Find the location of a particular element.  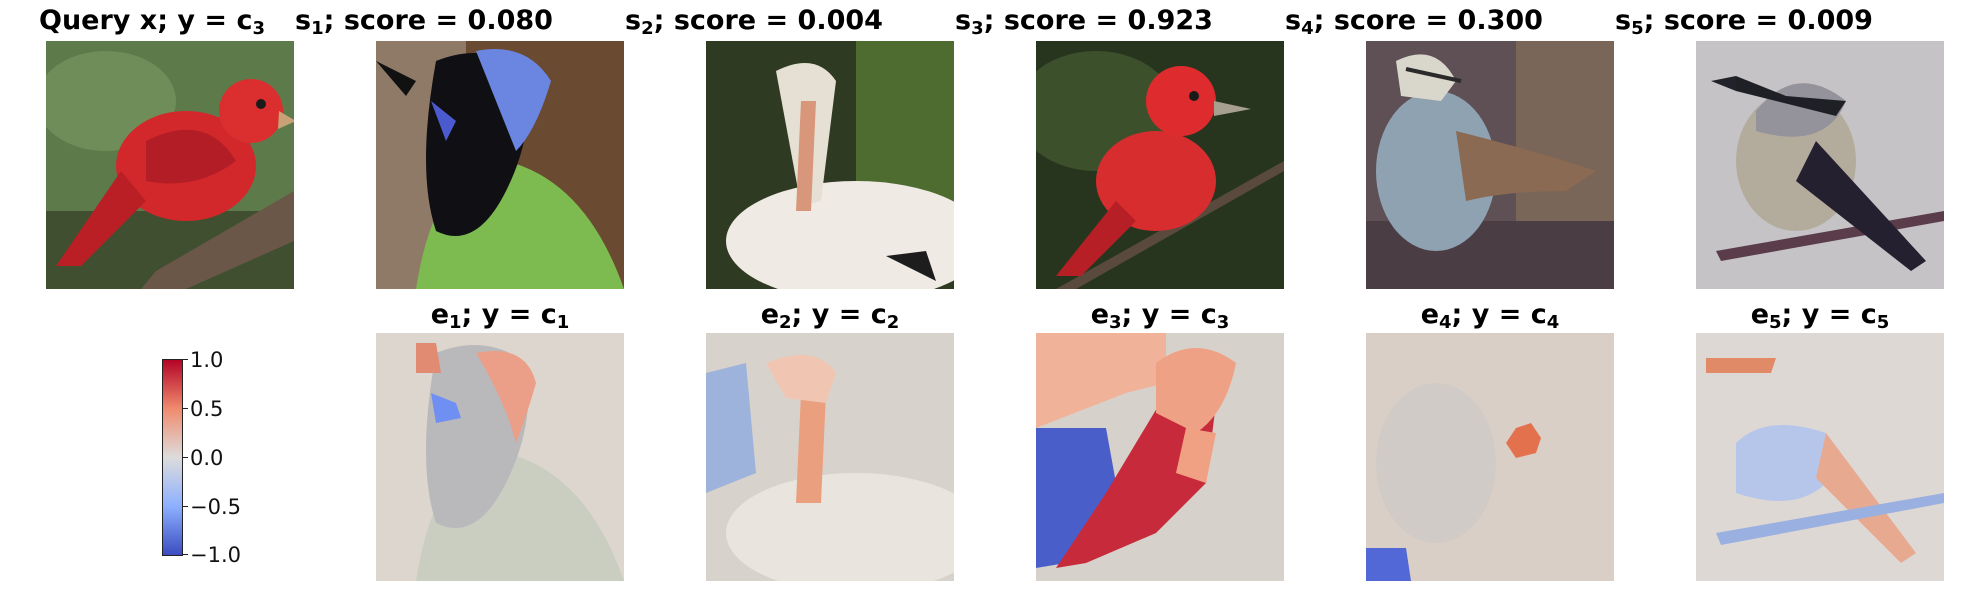

explanation-1-title: e1; y = c1 is located at coordinates (500, 319).